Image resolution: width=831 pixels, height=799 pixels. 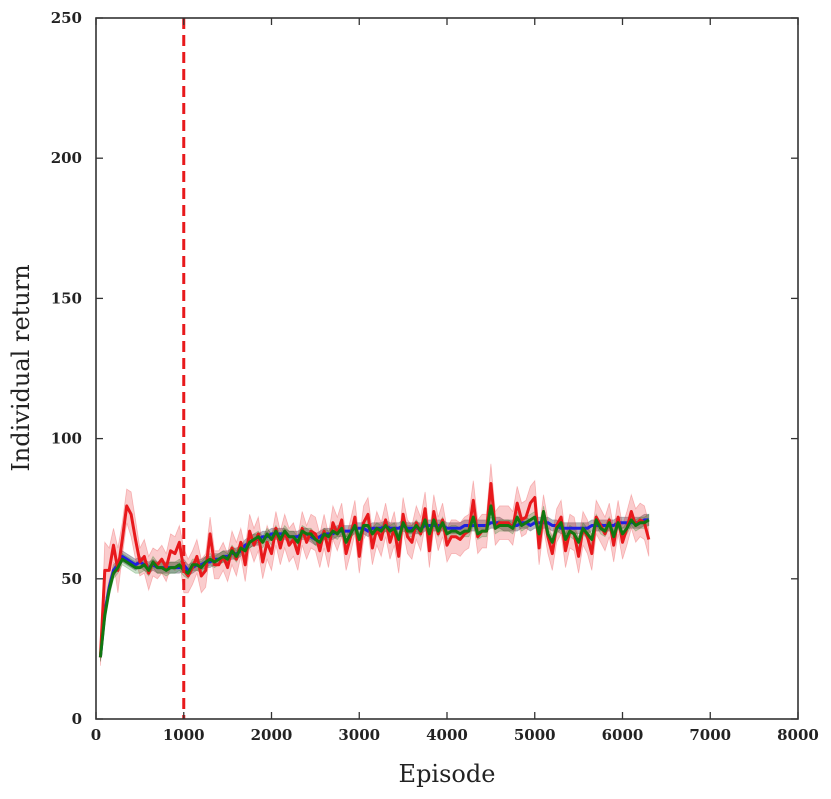 I want to click on y-tick-label: 250, so click(x=66, y=18).